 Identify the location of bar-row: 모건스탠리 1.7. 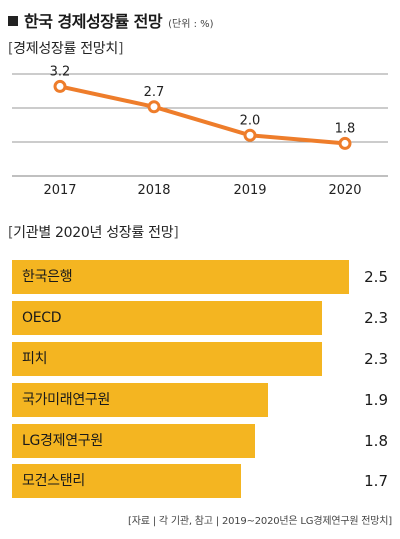
(202, 481).